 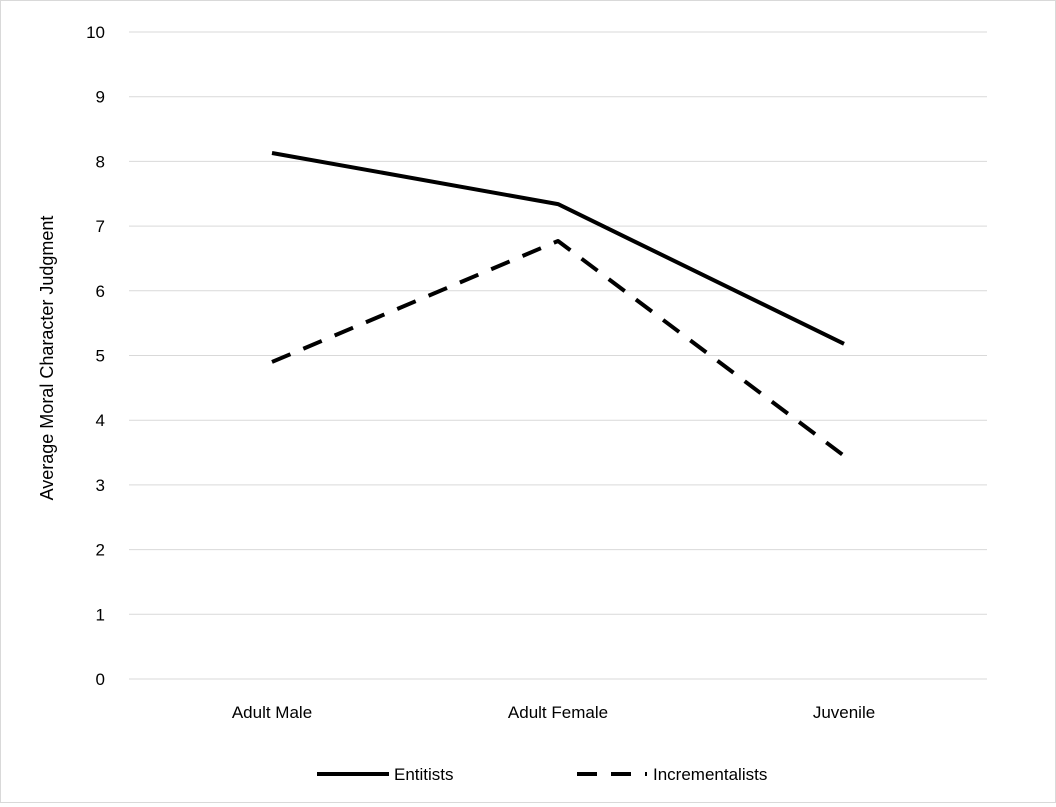 What do you see at coordinates (100, 161) in the screenshot?
I see `y-tick-label: 8` at bounding box center [100, 161].